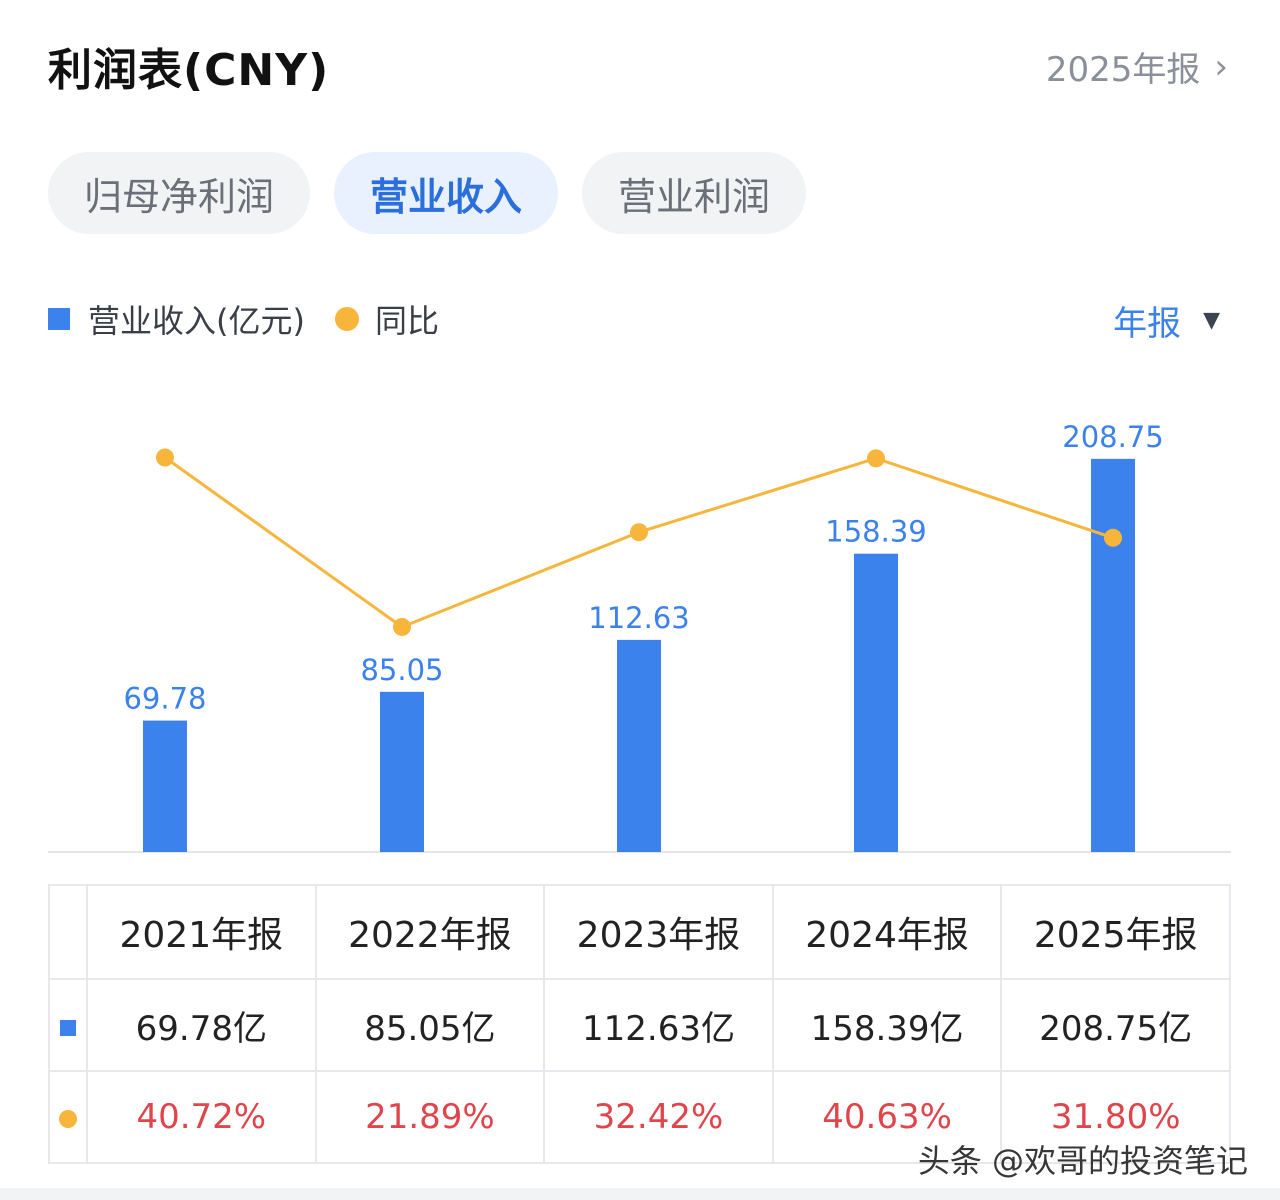  Describe the element at coordinates (430, 932) in the screenshot. I see `table-header-cell: 2022年报` at that location.